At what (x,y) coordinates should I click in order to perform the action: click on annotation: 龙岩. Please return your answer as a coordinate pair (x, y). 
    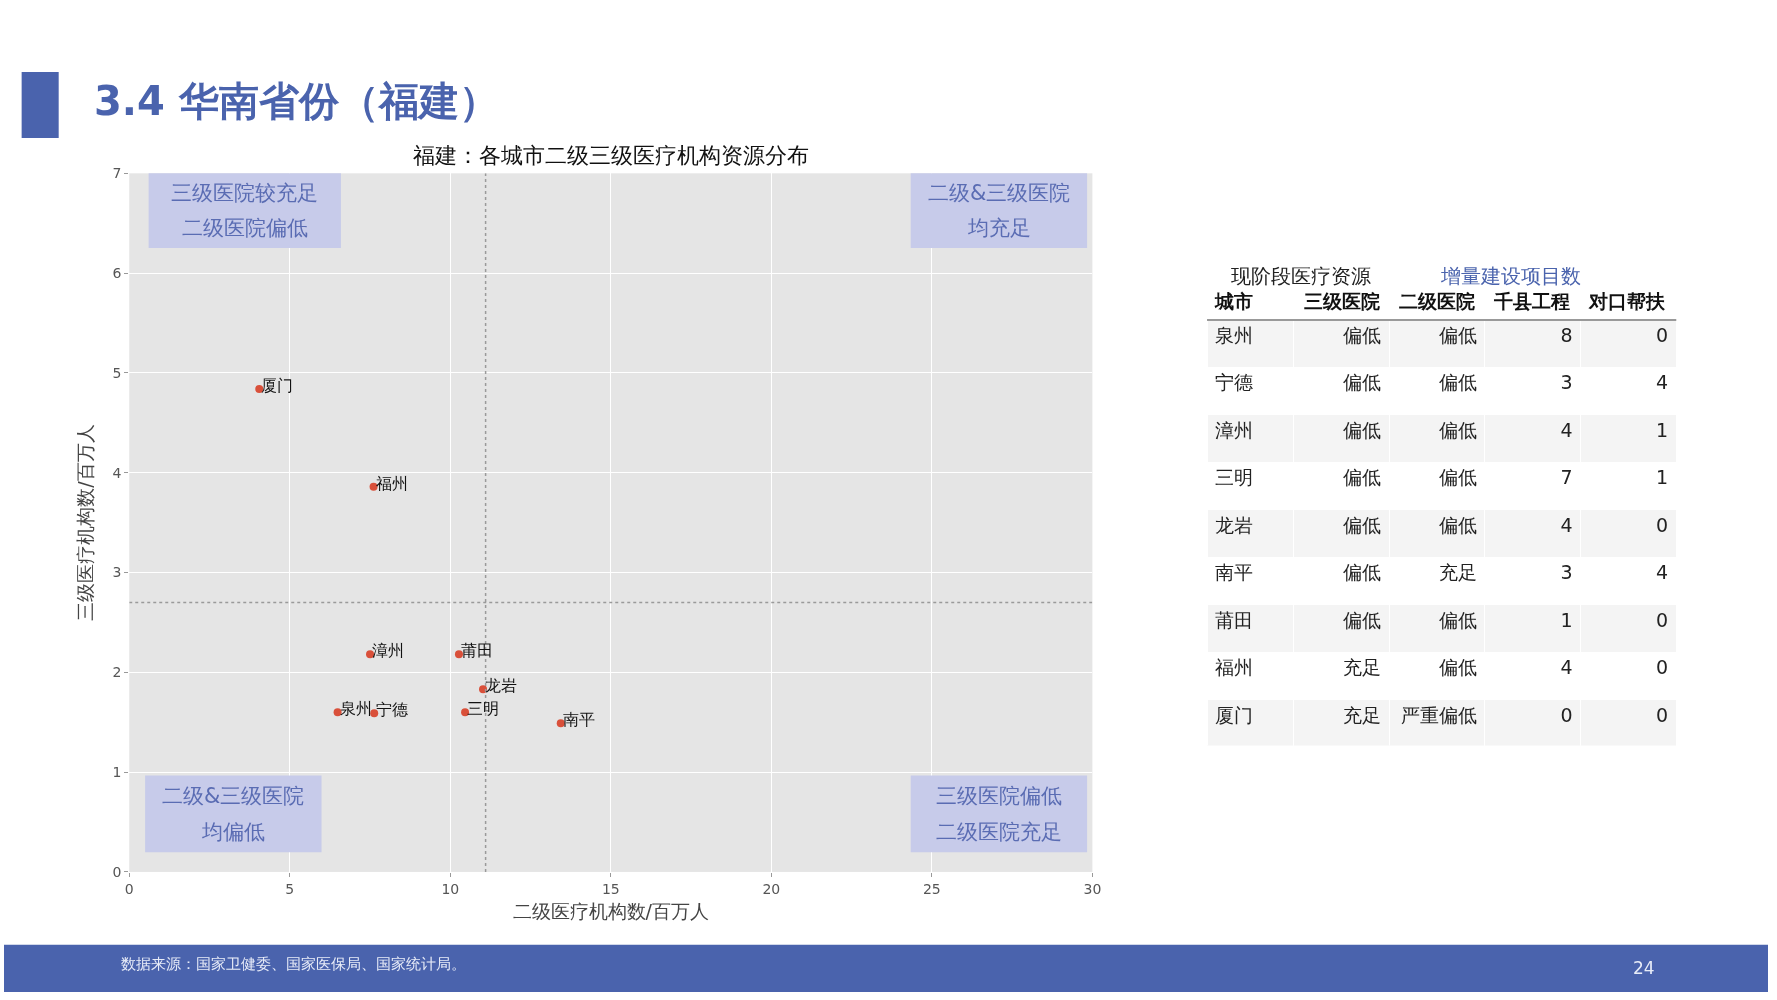
    Looking at the image, I should click on (501, 685).